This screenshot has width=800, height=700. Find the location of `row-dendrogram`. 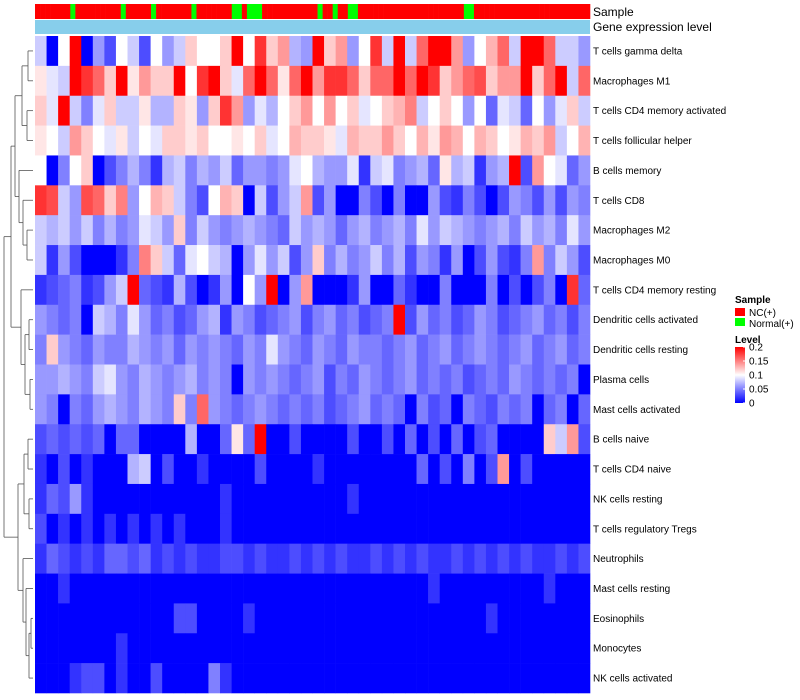

row-dendrogram is located at coordinates (18, 364).